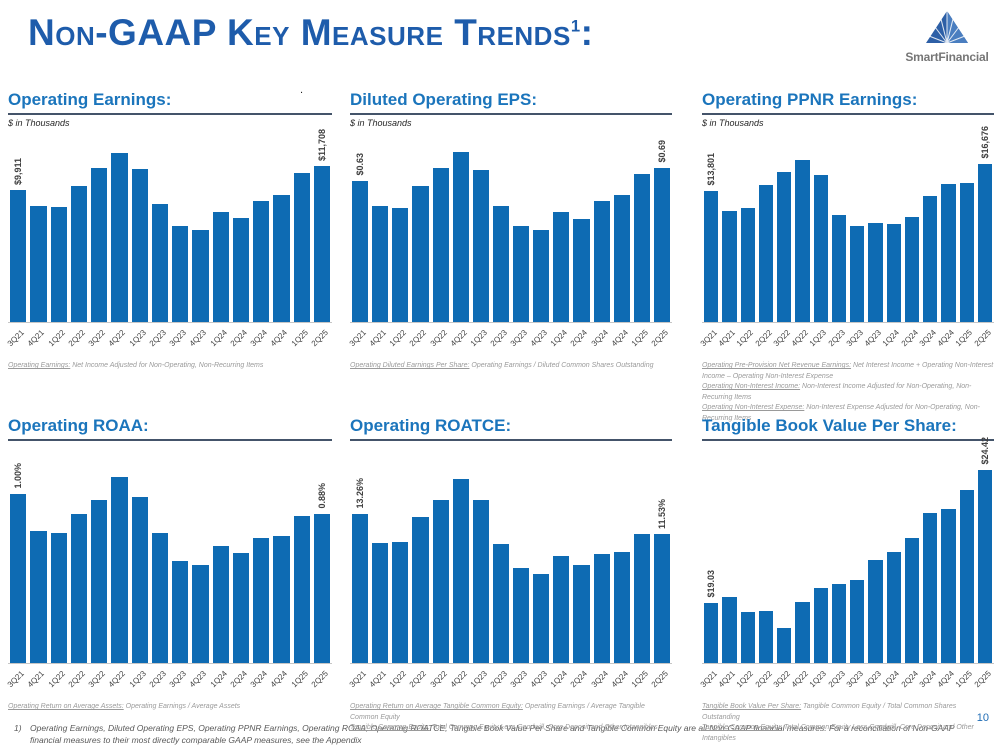  What do you see at coordinates (711, 227) in the screenshot?
I see `bar-slot: $13,801` at bounding box center [711, 227].